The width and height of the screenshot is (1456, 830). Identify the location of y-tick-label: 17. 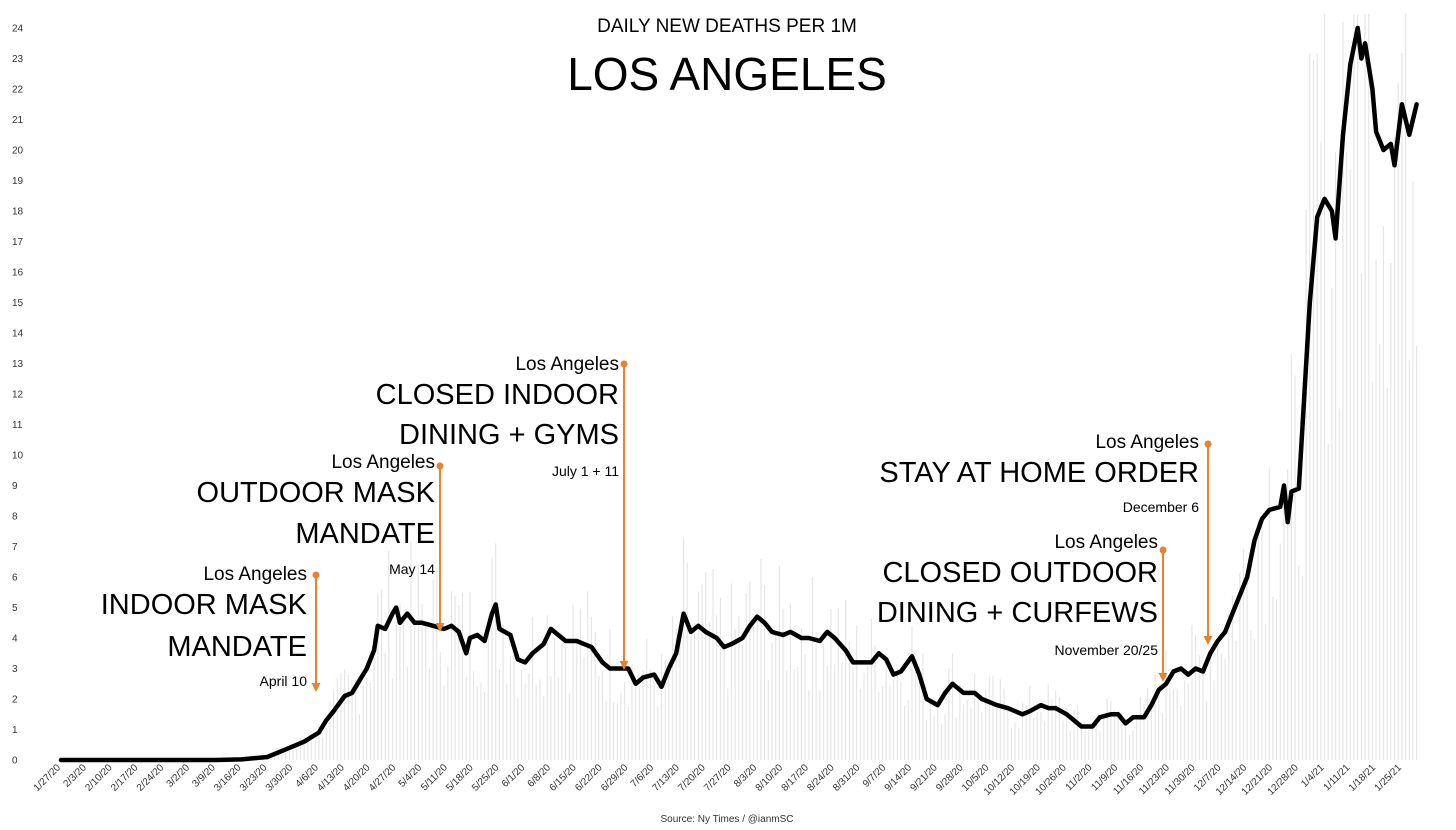
(18, 242).